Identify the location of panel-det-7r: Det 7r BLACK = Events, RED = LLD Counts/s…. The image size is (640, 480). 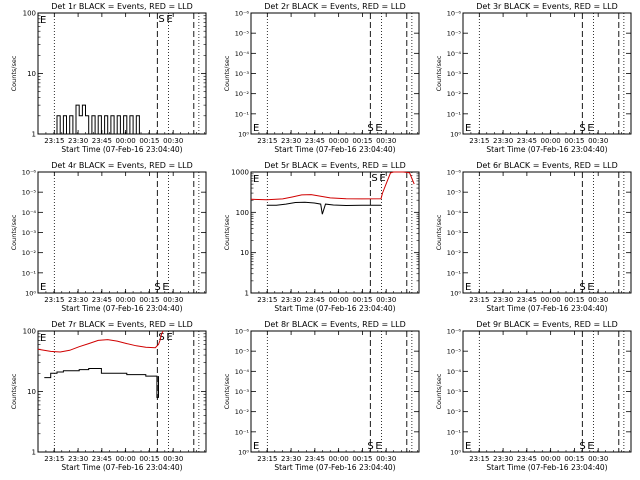
(108, 396).